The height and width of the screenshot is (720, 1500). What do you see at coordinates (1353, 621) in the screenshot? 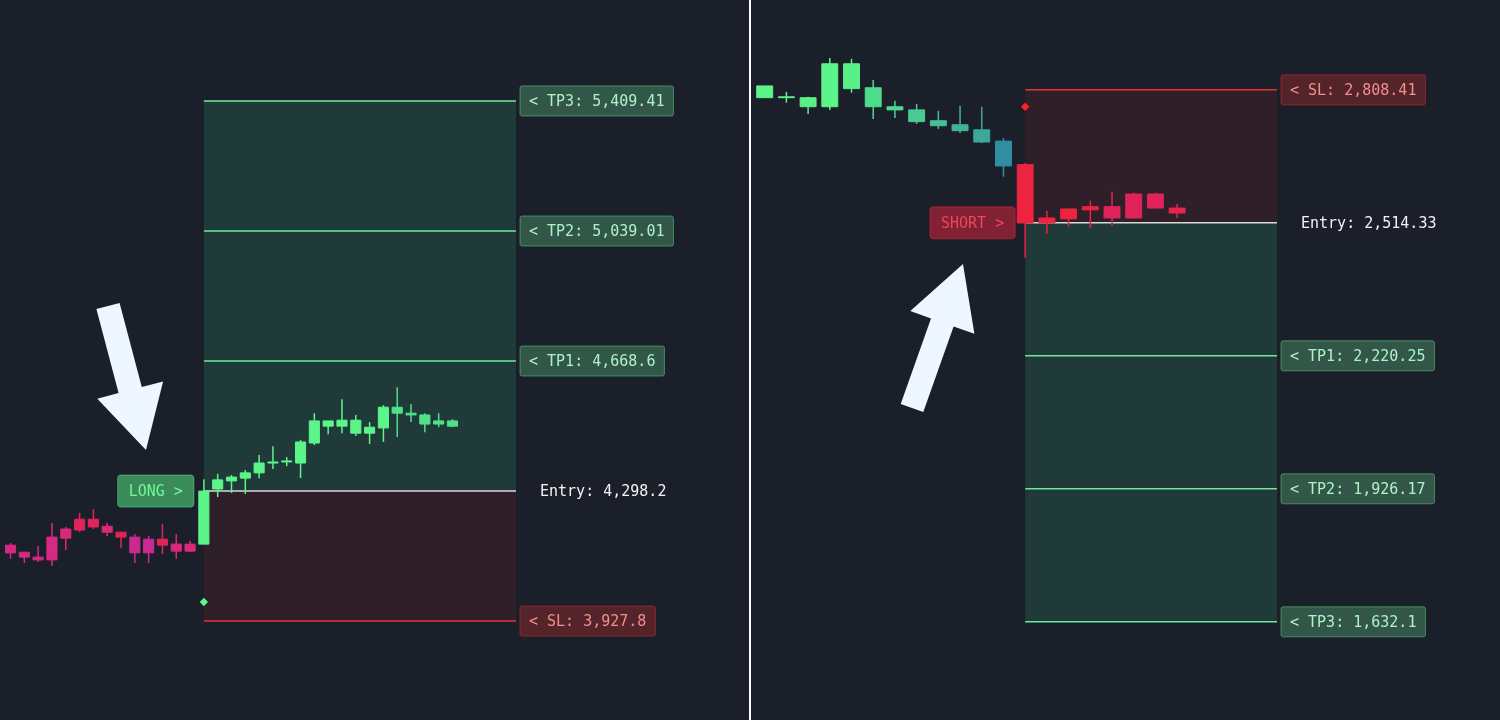
I see `ref-line-label: < TP3: 1,632.1` at bounding box center [1353, 621].